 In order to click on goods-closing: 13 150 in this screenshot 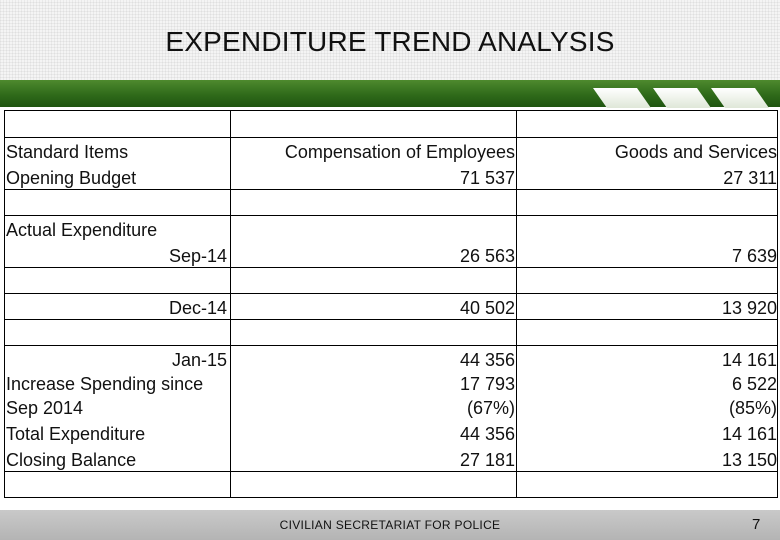, I will do `click(749, 460)`.